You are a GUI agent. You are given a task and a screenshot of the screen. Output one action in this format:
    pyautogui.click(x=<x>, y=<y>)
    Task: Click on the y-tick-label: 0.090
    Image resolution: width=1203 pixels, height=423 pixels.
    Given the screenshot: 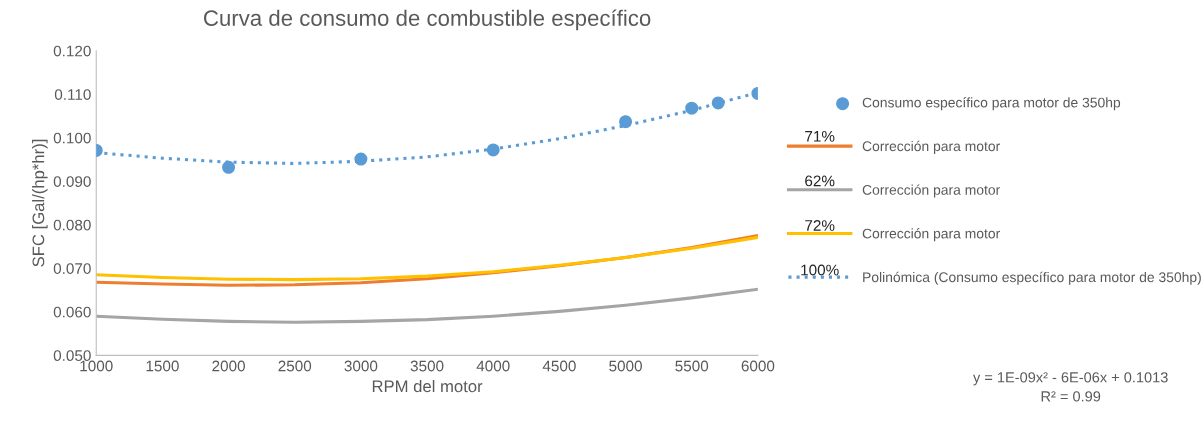 What is the action you would take?
    pyautogui.click(x=72, y=181)
    